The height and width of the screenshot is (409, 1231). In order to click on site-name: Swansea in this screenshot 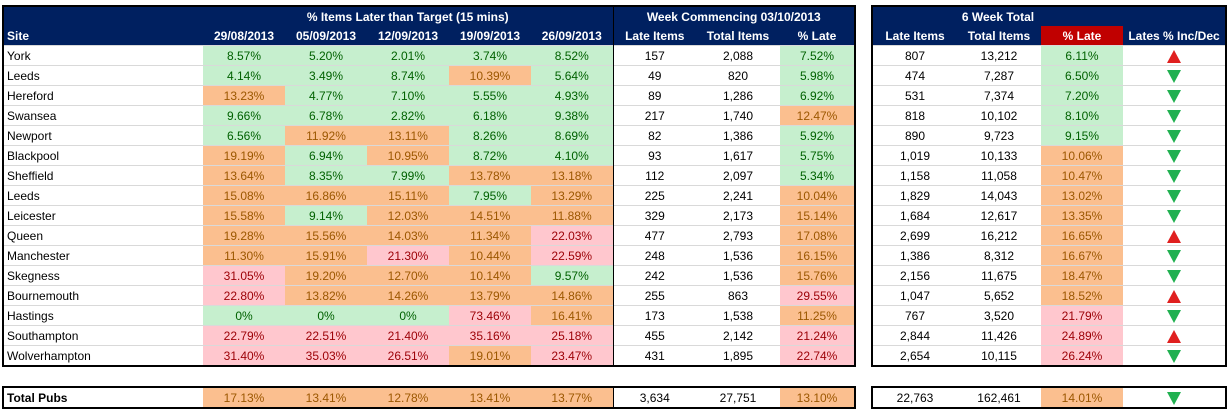, I will do `click(103, 115)`.